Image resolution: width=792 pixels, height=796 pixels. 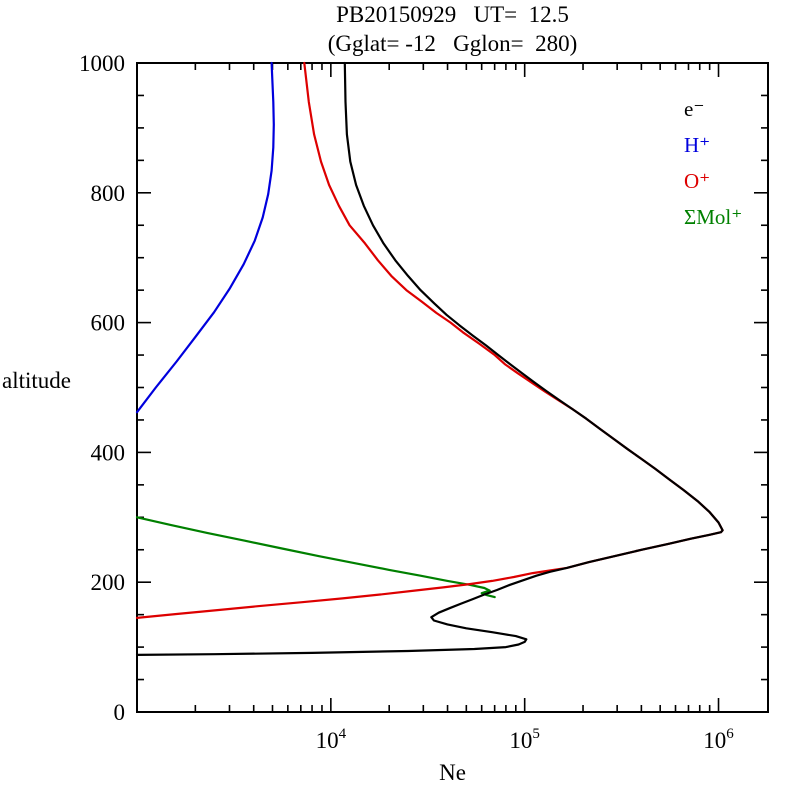 I want to click on legend-item-2: O⁺, so click(x=697, y=181).